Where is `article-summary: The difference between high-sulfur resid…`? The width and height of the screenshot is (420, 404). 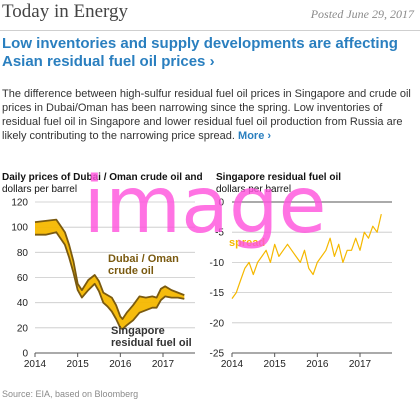
article-summary: The difference between high-sulfur resid… is located at coordinates (209, 115).